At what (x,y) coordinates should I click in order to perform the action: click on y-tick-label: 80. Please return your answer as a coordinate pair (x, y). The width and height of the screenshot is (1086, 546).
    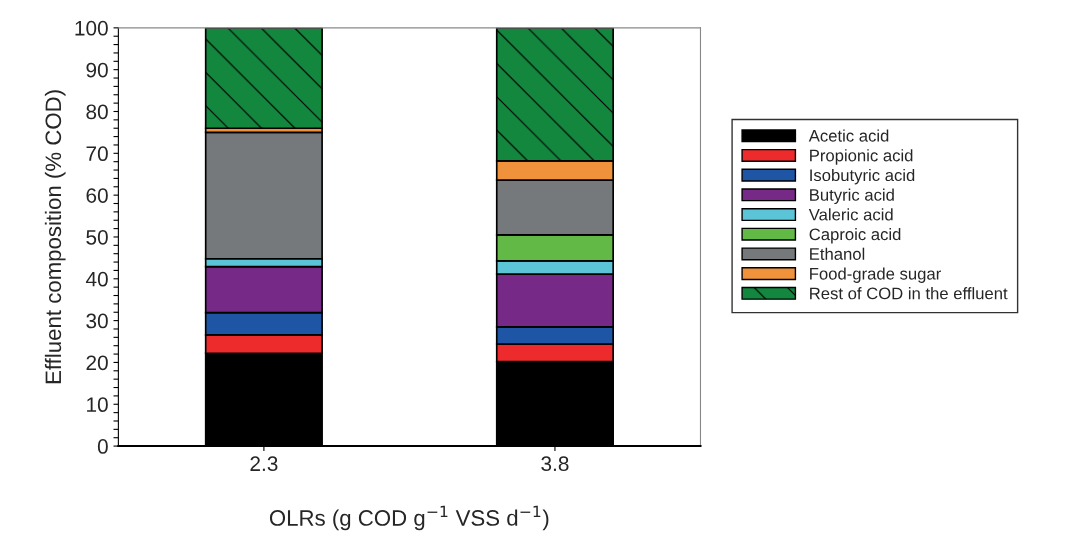
    Looking at the image, I should click on (97, 112).